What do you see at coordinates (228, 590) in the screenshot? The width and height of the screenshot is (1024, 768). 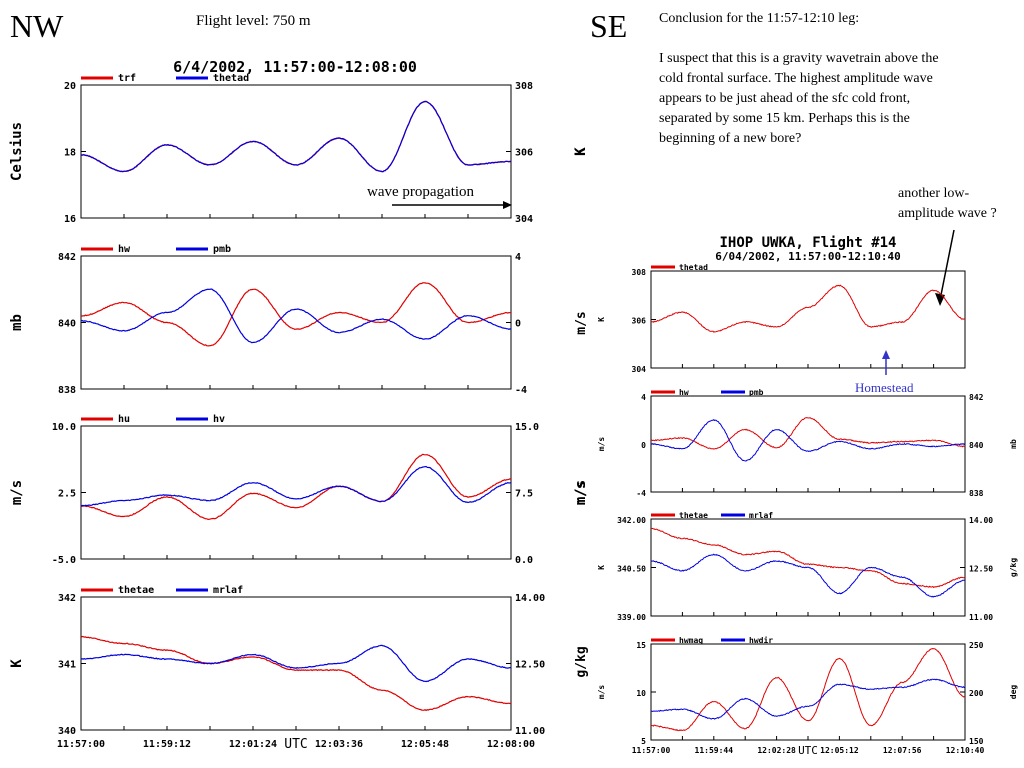 I see `legend-label-mrlaf: mrlaf` at bounding box center [228, 590].